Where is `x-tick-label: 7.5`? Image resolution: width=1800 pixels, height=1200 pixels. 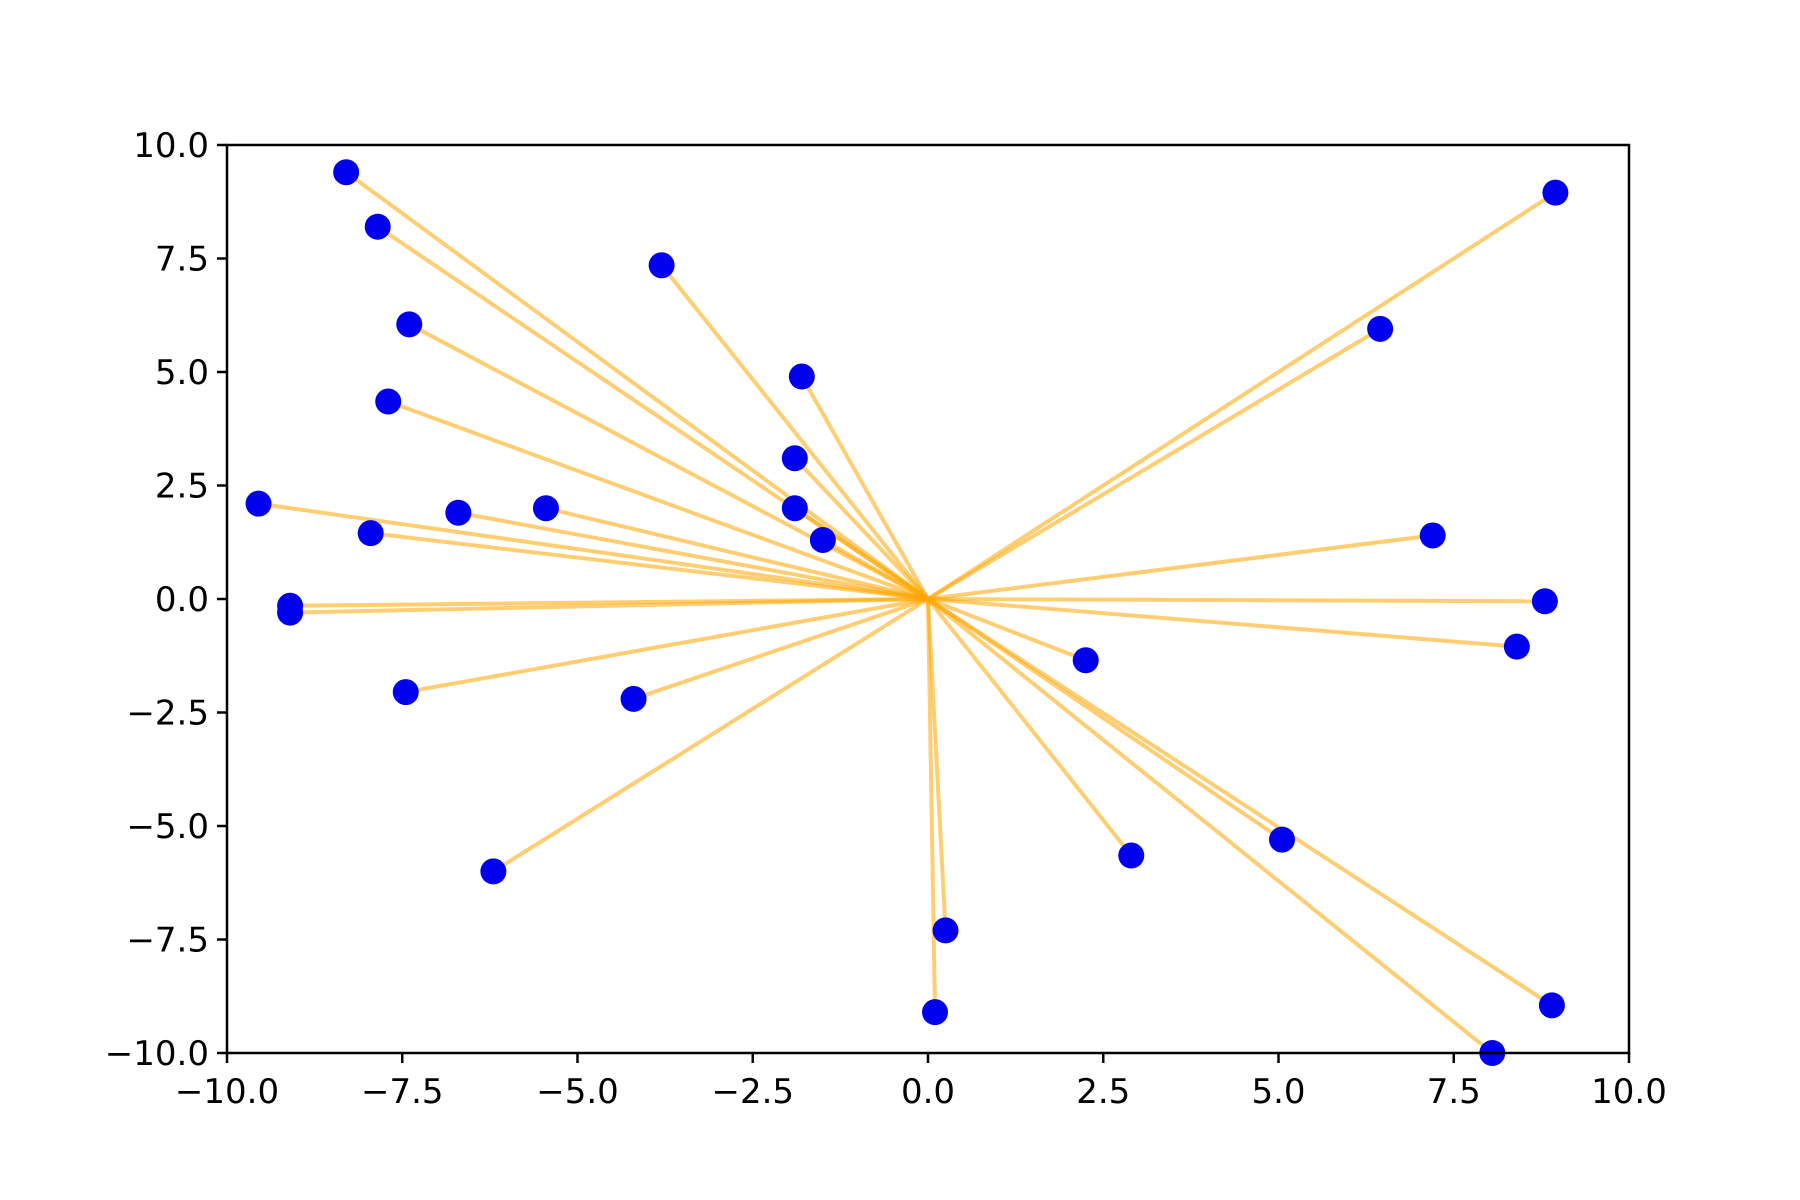
x-tick-label: 7.5 is located at coordinates (1454, 1092).